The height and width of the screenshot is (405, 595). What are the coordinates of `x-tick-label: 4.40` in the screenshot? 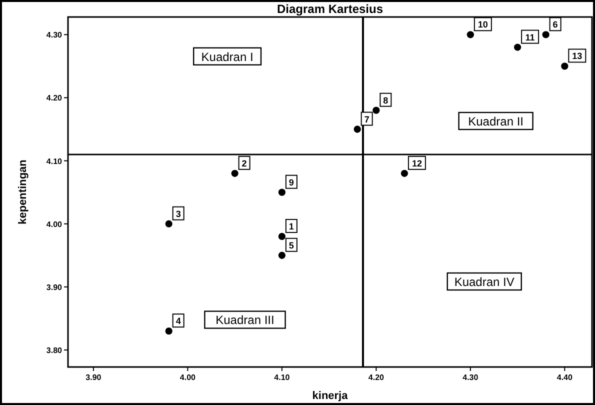 It's located at (564, 377).